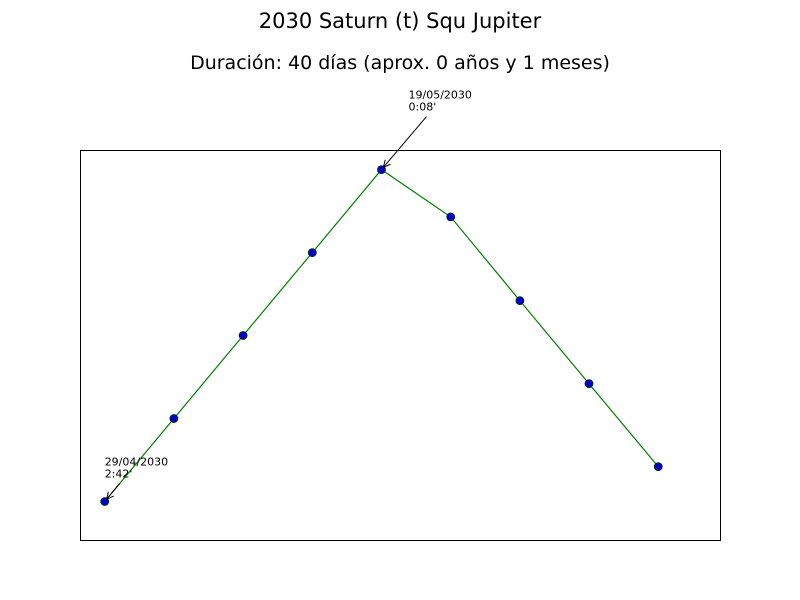 The width and height of the screenshot is (800, 600). What do you see at coordinates (119, 474) in the screenshot?
I see `annotation-value-0: 2:42'` at bounding box center [119, 474].